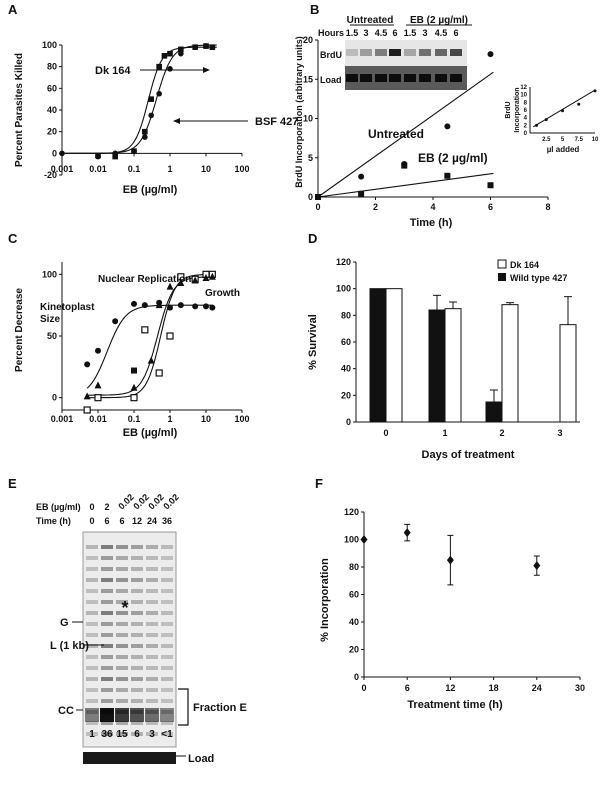 This screenshot has width=603, height=800. Describe the element at coordinates (69, 646) in the screenshot. I see `e-row-label-l: L (1 kb)` at that location.